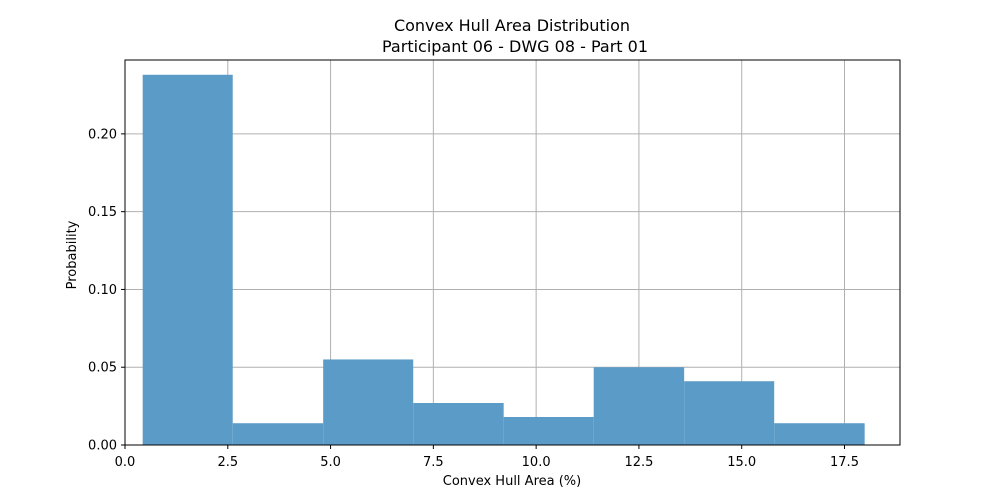 This screenshot has height=504, width=1000. Describe the element at coordinates (102, 134) in the screenshot. I see `y-tick-label-4: 0.20` at that location.